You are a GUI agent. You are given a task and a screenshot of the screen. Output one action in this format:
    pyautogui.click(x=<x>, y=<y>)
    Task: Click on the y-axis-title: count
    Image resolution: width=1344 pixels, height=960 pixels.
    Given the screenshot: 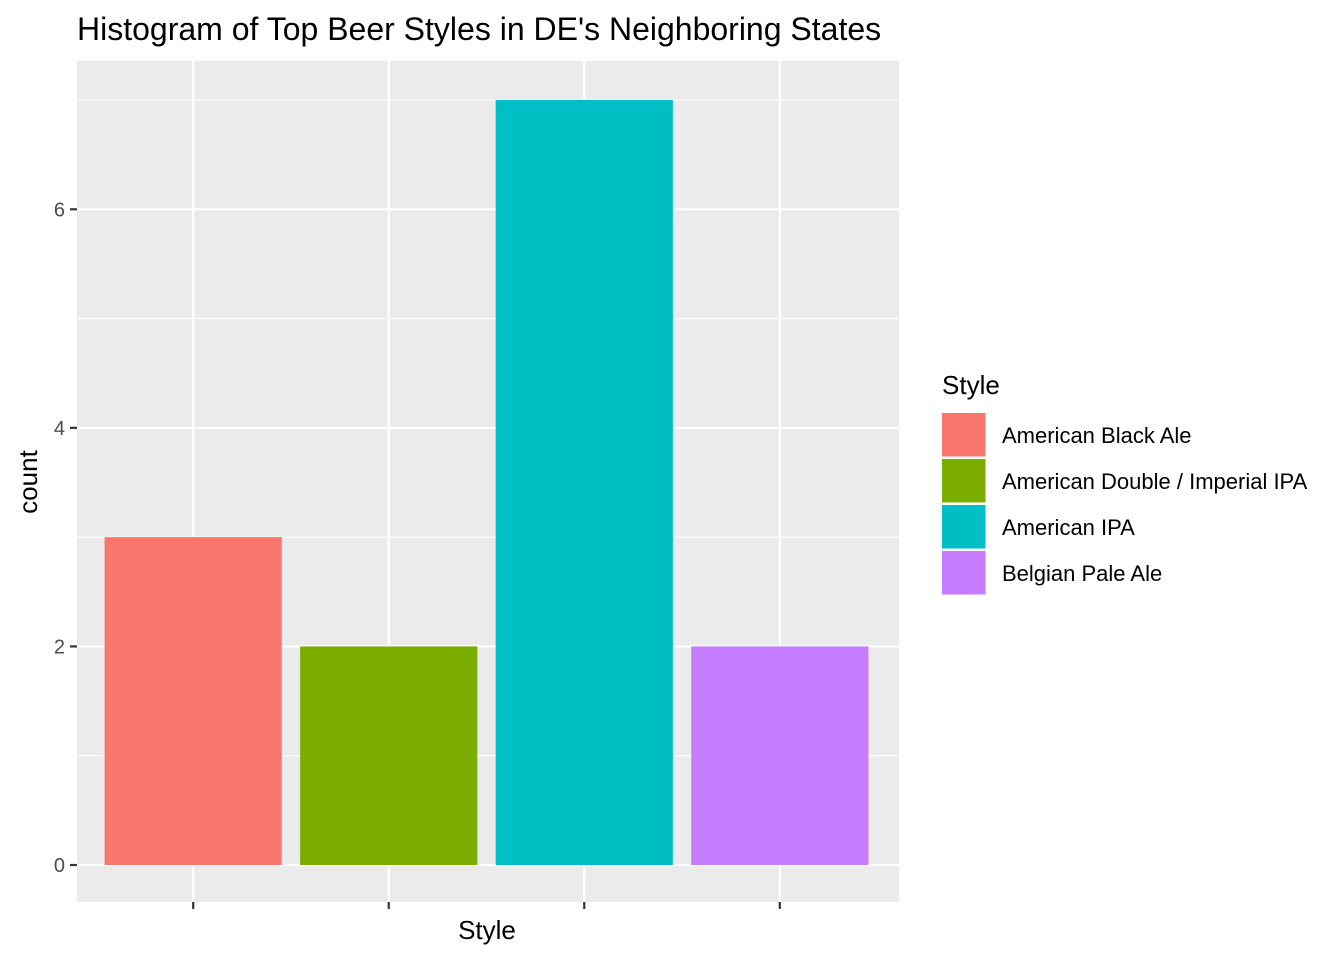 What is the action you would take?
    pyautogui.click(x=28, y=481)
    